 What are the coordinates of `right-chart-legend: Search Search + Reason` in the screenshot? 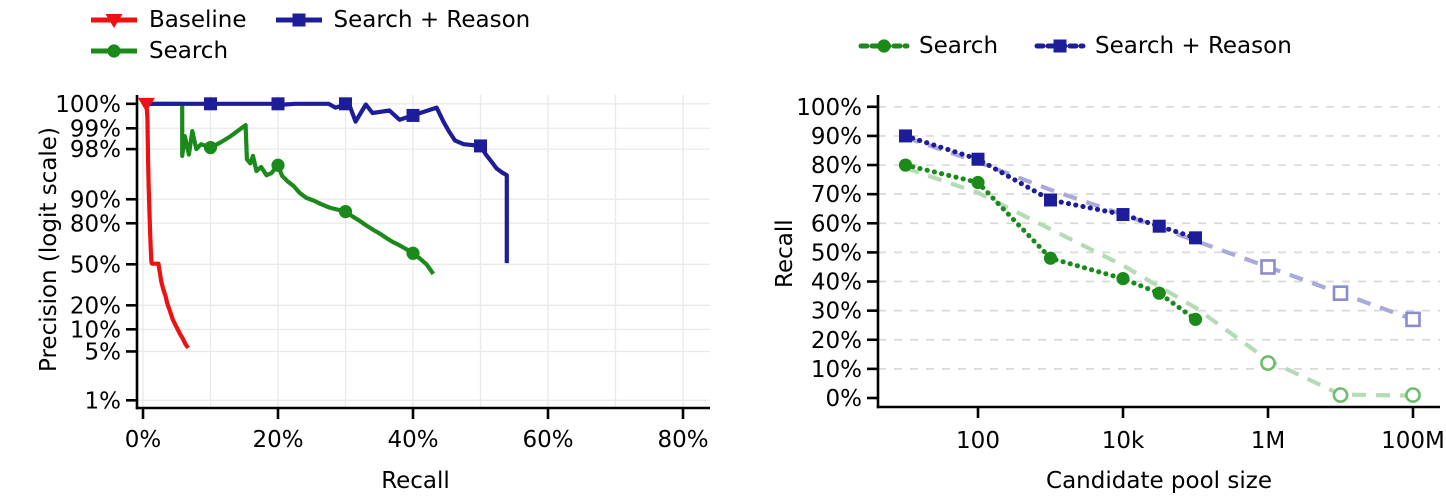 It's located at (1075, 45).